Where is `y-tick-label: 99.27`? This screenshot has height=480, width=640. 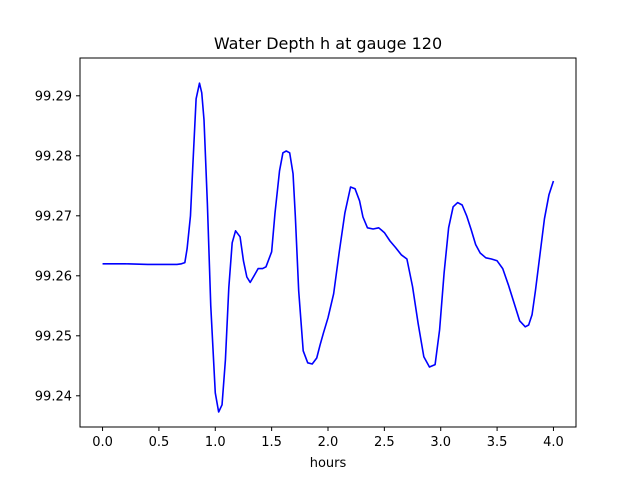 y-tick-label: 99.27 is located at coordinates (53, 216).